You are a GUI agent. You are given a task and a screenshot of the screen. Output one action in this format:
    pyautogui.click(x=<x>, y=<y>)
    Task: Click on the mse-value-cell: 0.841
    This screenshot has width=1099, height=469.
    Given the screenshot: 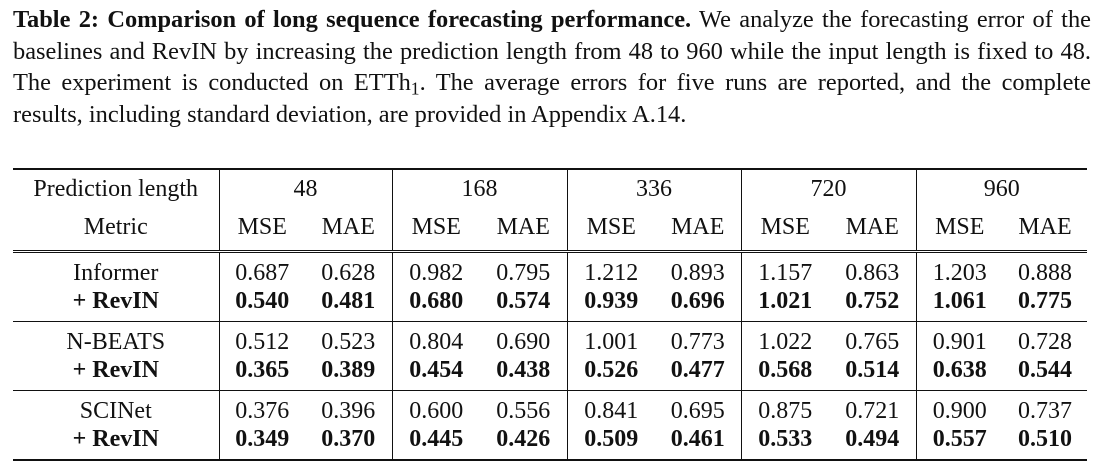 What is the action you would take?
    pyautogui.click(x=610, y=407)
    